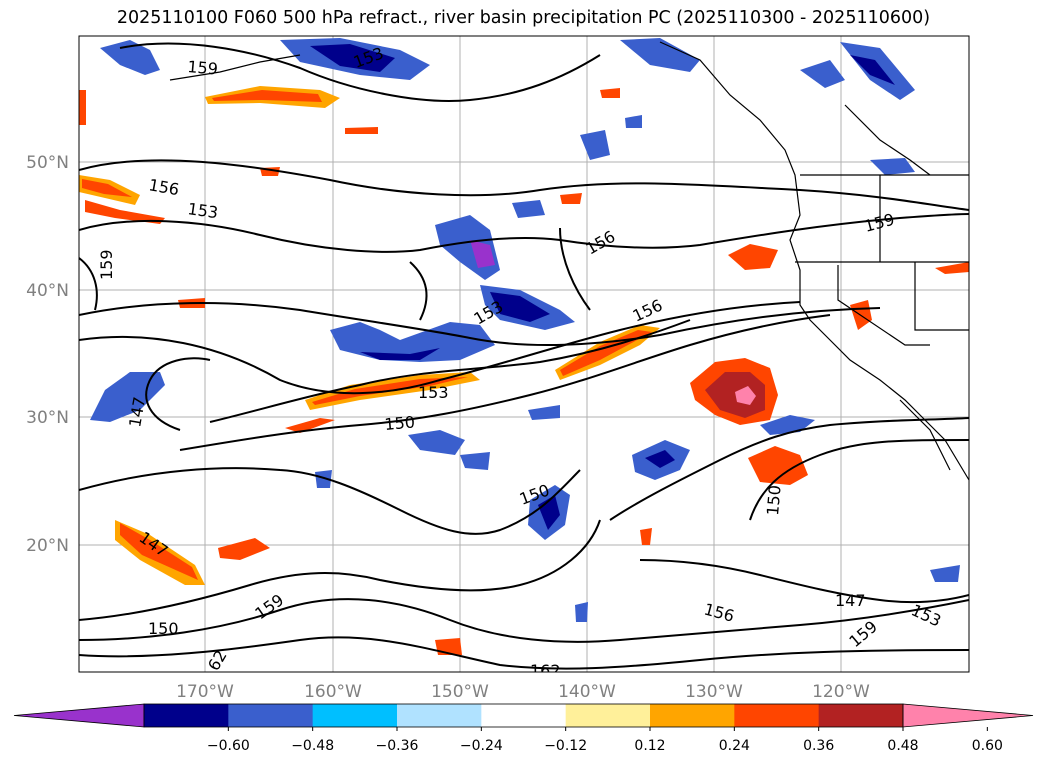 Image resolution: width=1047 pixels, height=765 pixels. I want to click on colorbar-tick-label: −0.24, so click(481, 746).